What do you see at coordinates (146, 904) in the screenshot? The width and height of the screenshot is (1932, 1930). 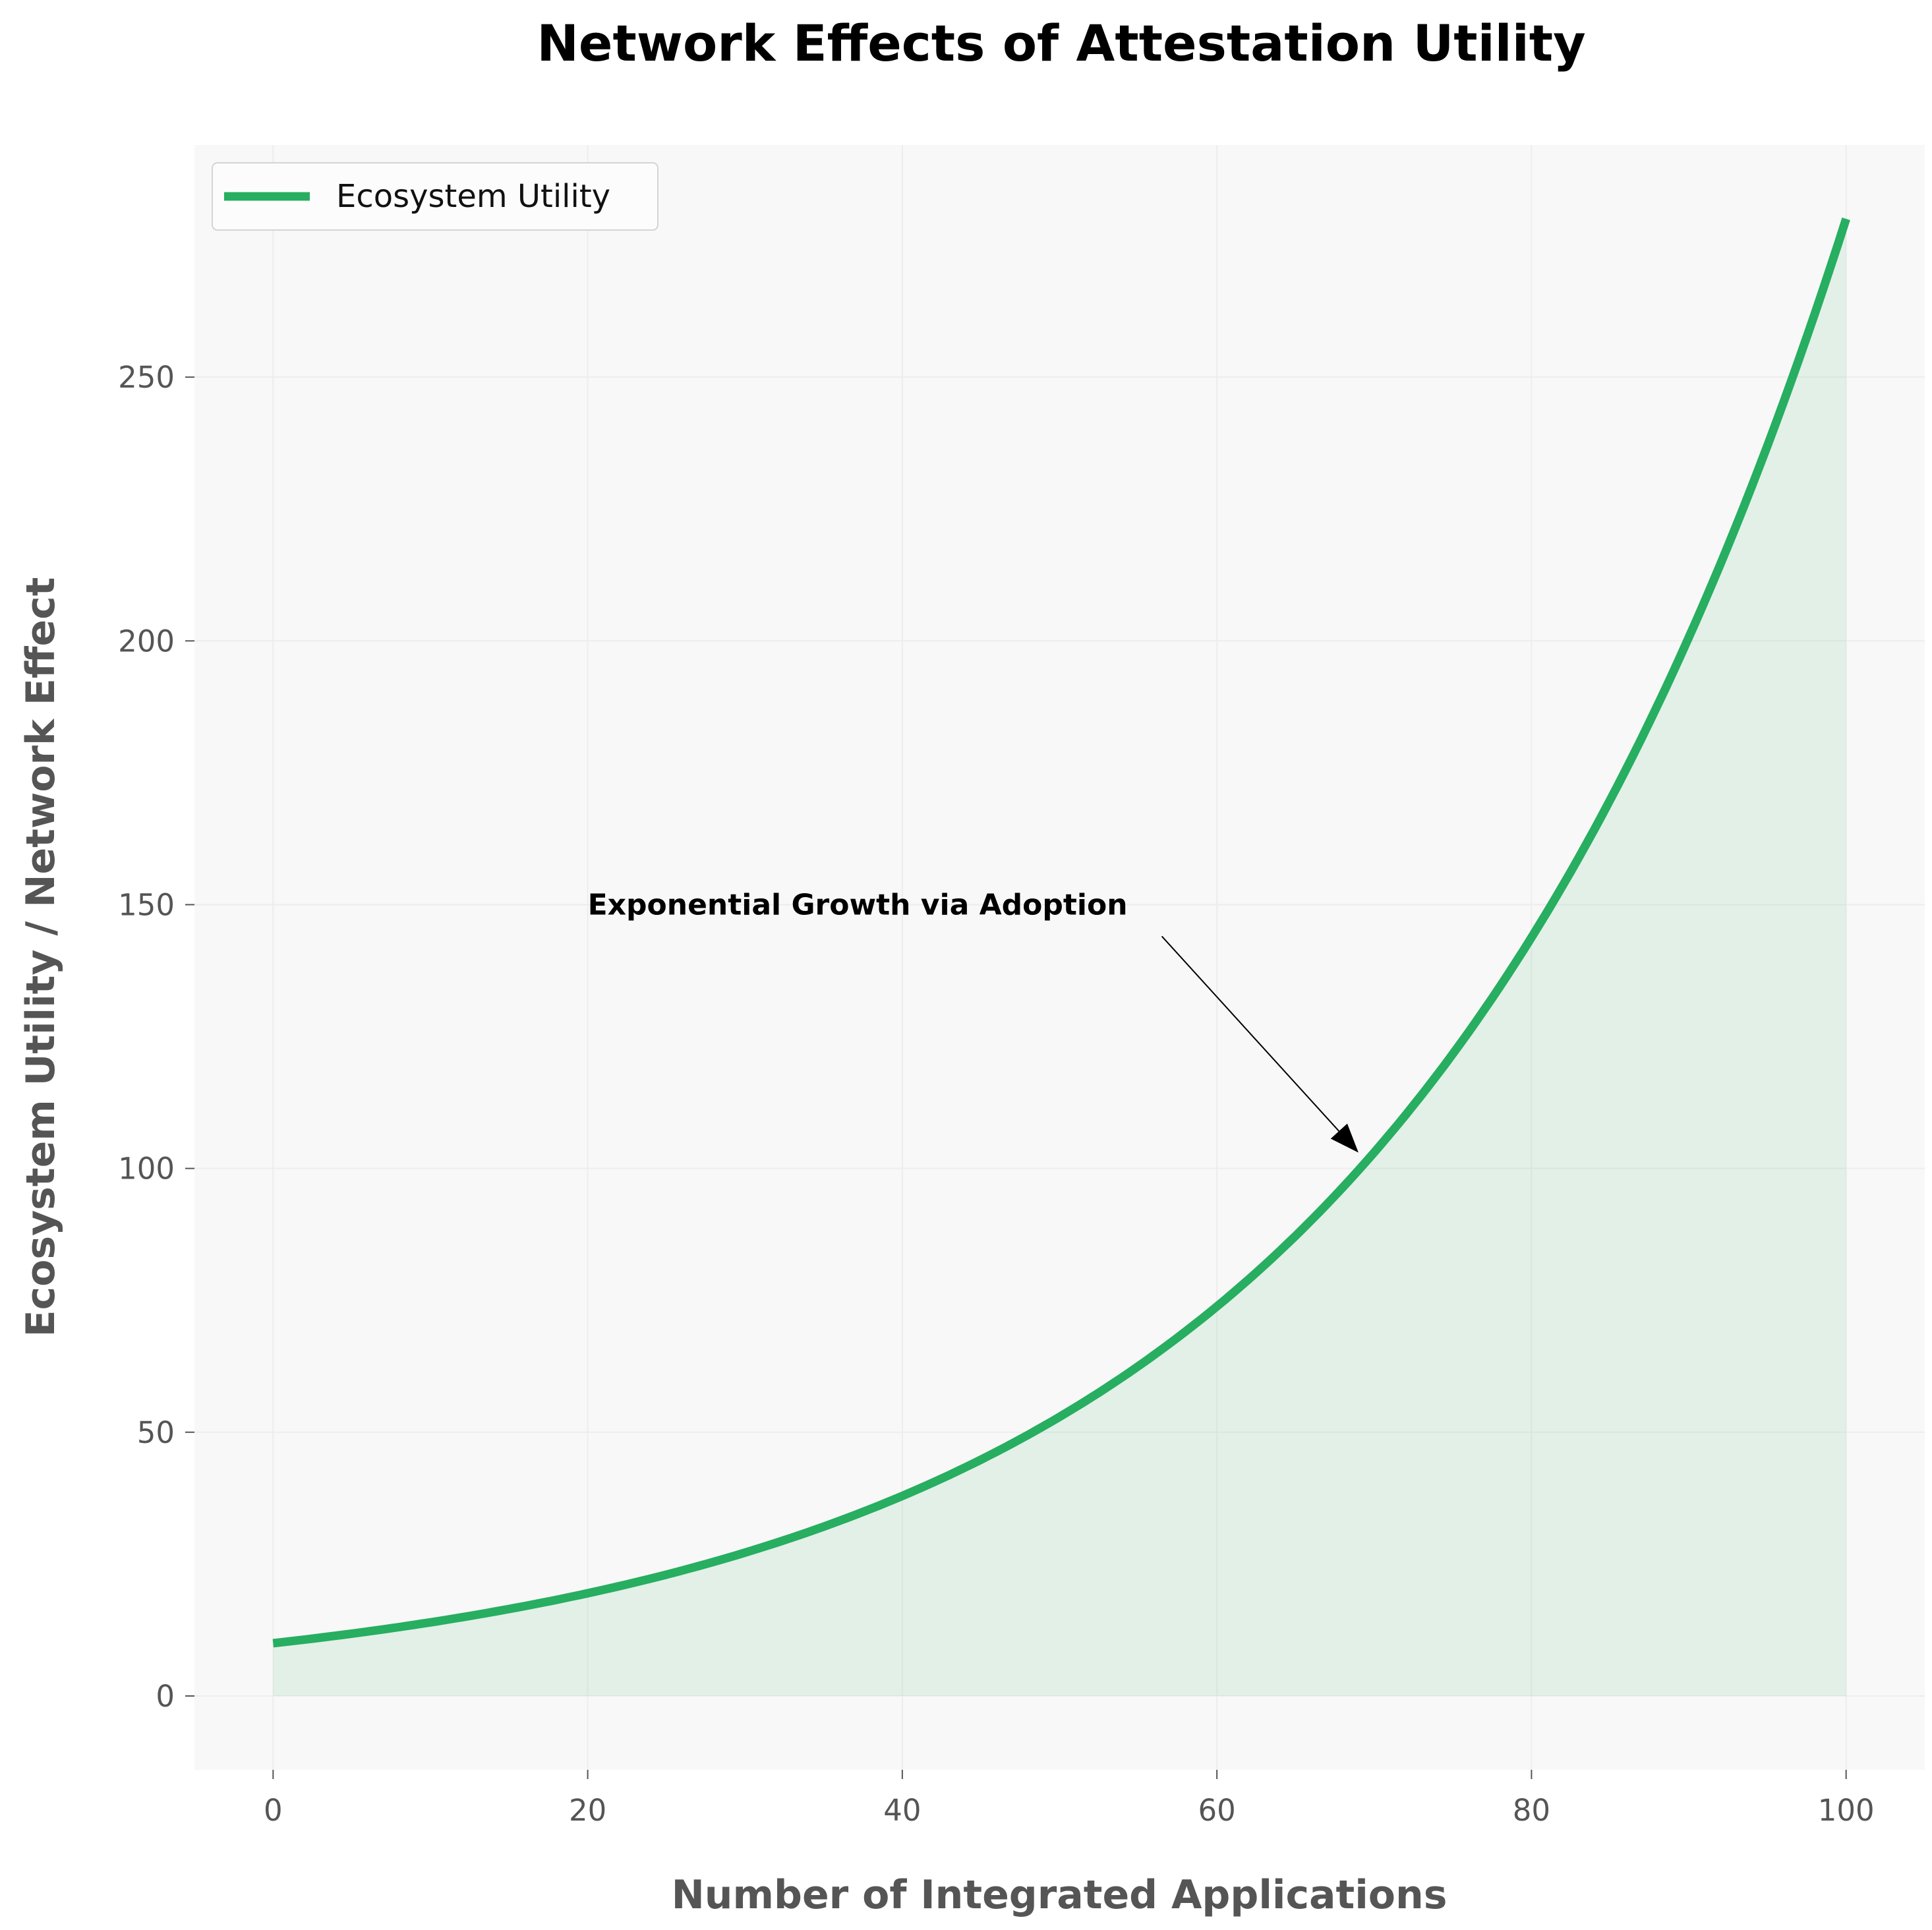 I see `y-tick-label: 150` at bounding box center [146, 904].